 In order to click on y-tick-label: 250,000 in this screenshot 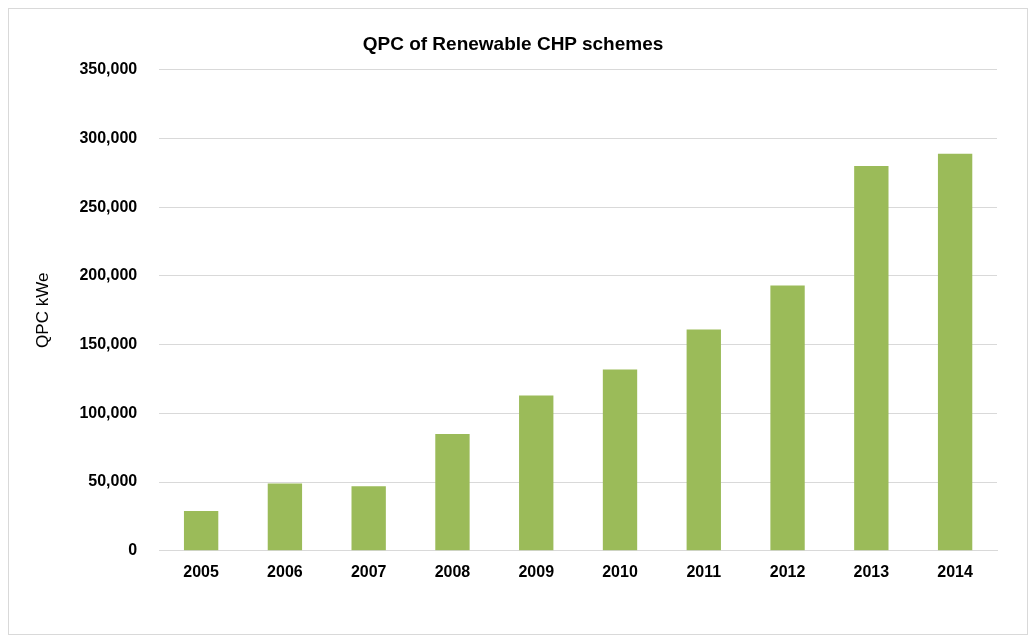, I will do `click(108, 206)`.